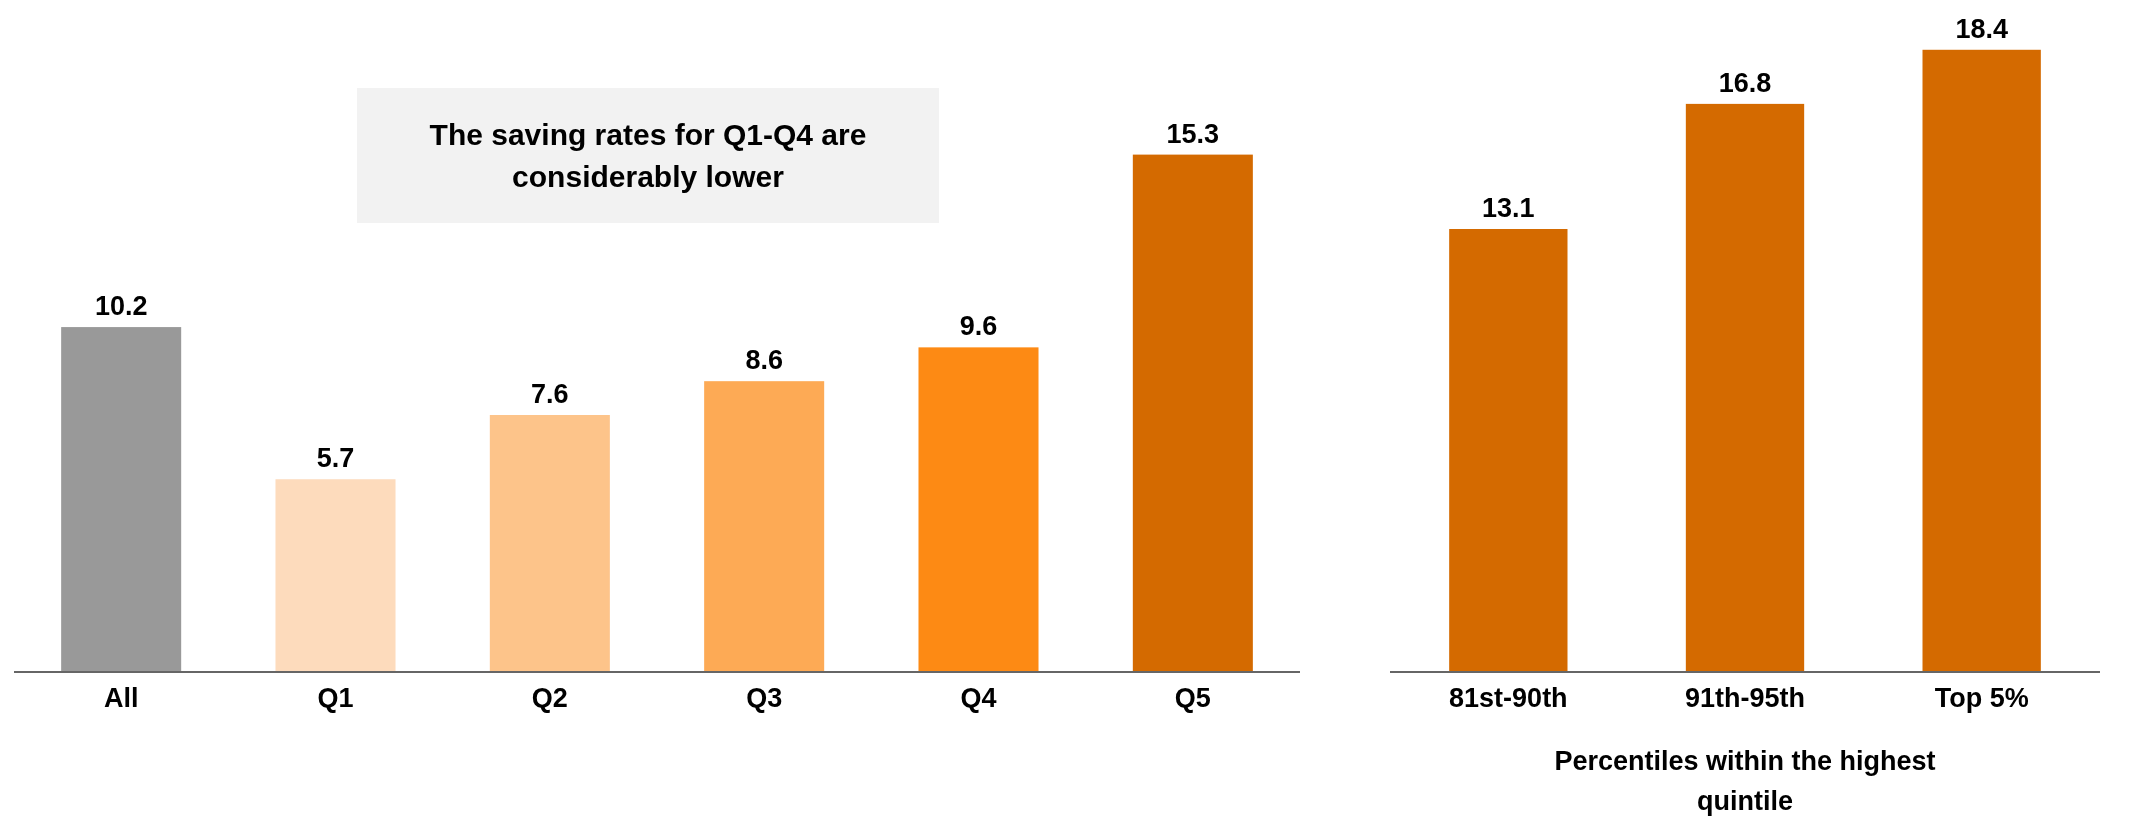 Image resolution: width=2136 pixels, height=826 pixels. I want to click on data-label: 15.3, so click(1193, 133).